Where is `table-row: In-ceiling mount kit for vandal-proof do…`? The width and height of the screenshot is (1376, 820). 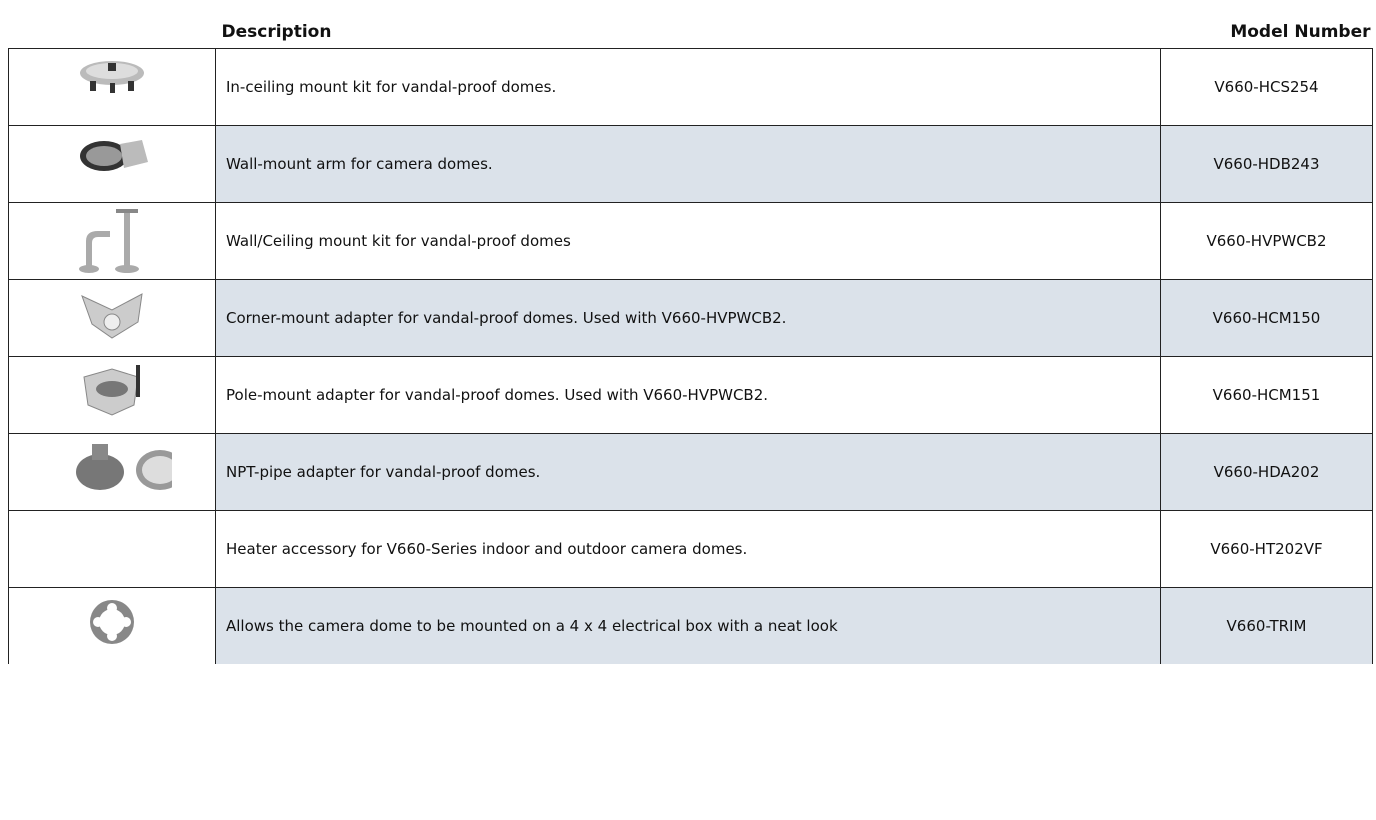
table-row: In-ceiling mount kit for vandal-proof do… is located at coordinates (690, 87).